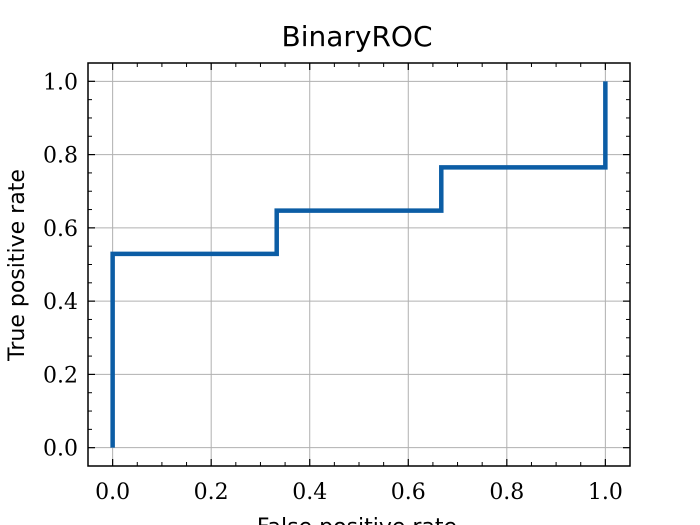 The image size is (700, 525). Describe the element at coordinates (60, 82) in the screenshot. I see `y-tick-label: 1.0` at that location.